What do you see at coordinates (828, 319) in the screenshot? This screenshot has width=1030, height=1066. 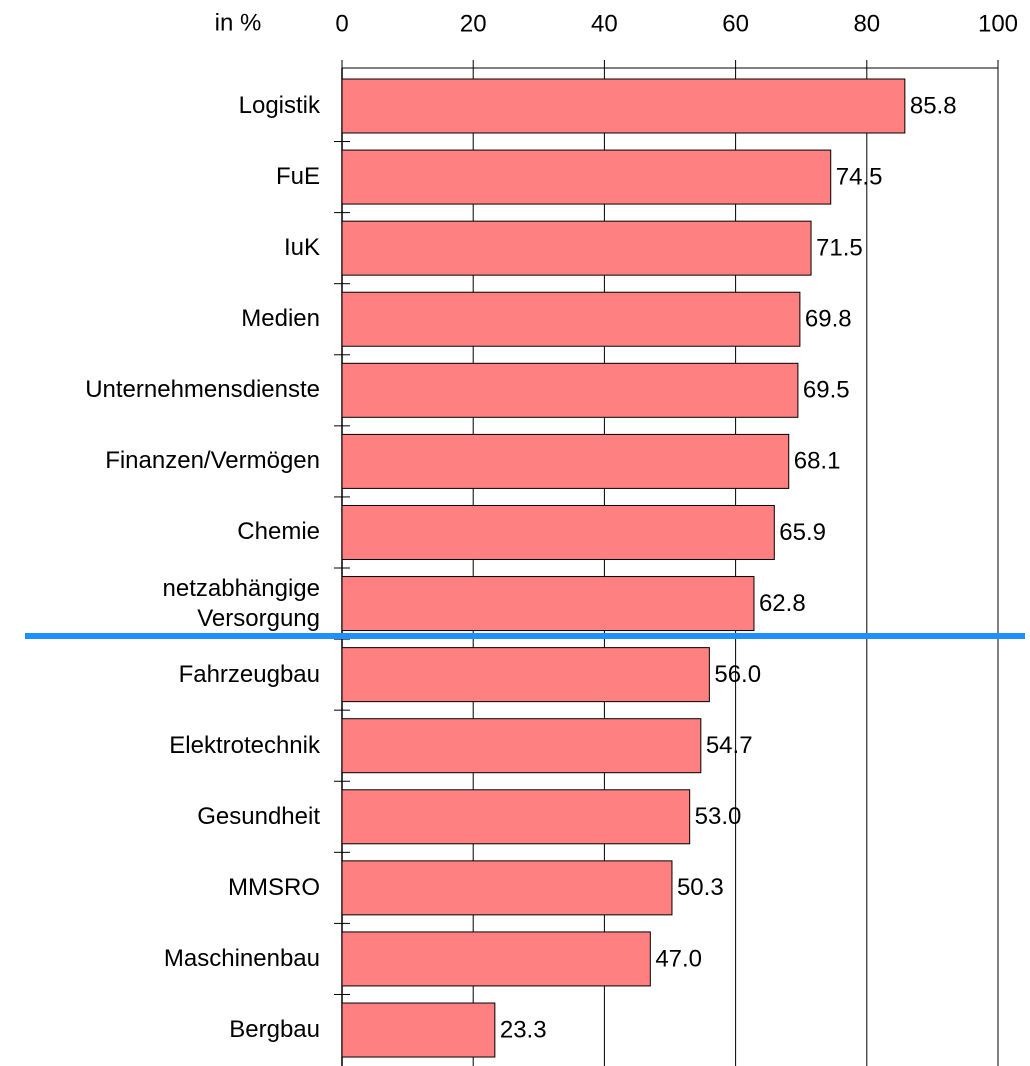 I see `value-label: 69.8` at bounding box center [828, 319].